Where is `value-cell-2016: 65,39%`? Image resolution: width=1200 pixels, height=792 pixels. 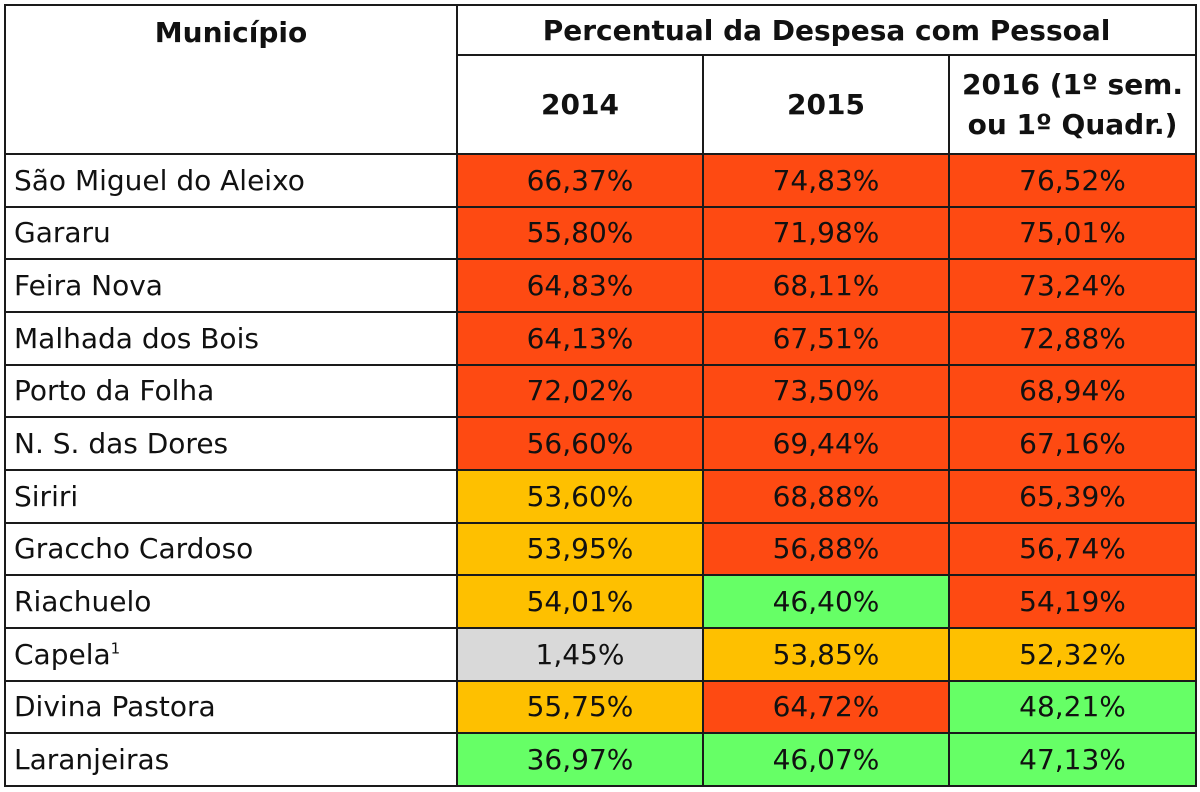
value-cell-2016: 65,39% is located at coordinates (1072, 496).